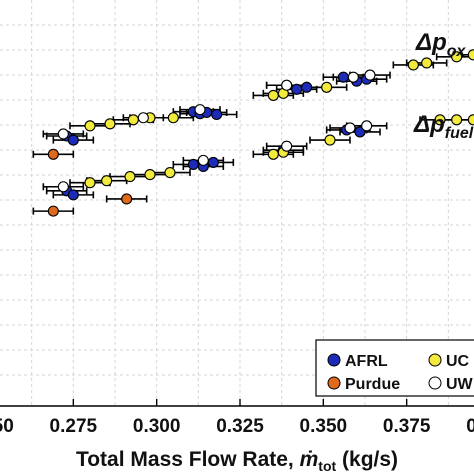  Describe the element at coordinates (324, 426) in the screenshot. I see `x-tick-label: 0.350` at that location.